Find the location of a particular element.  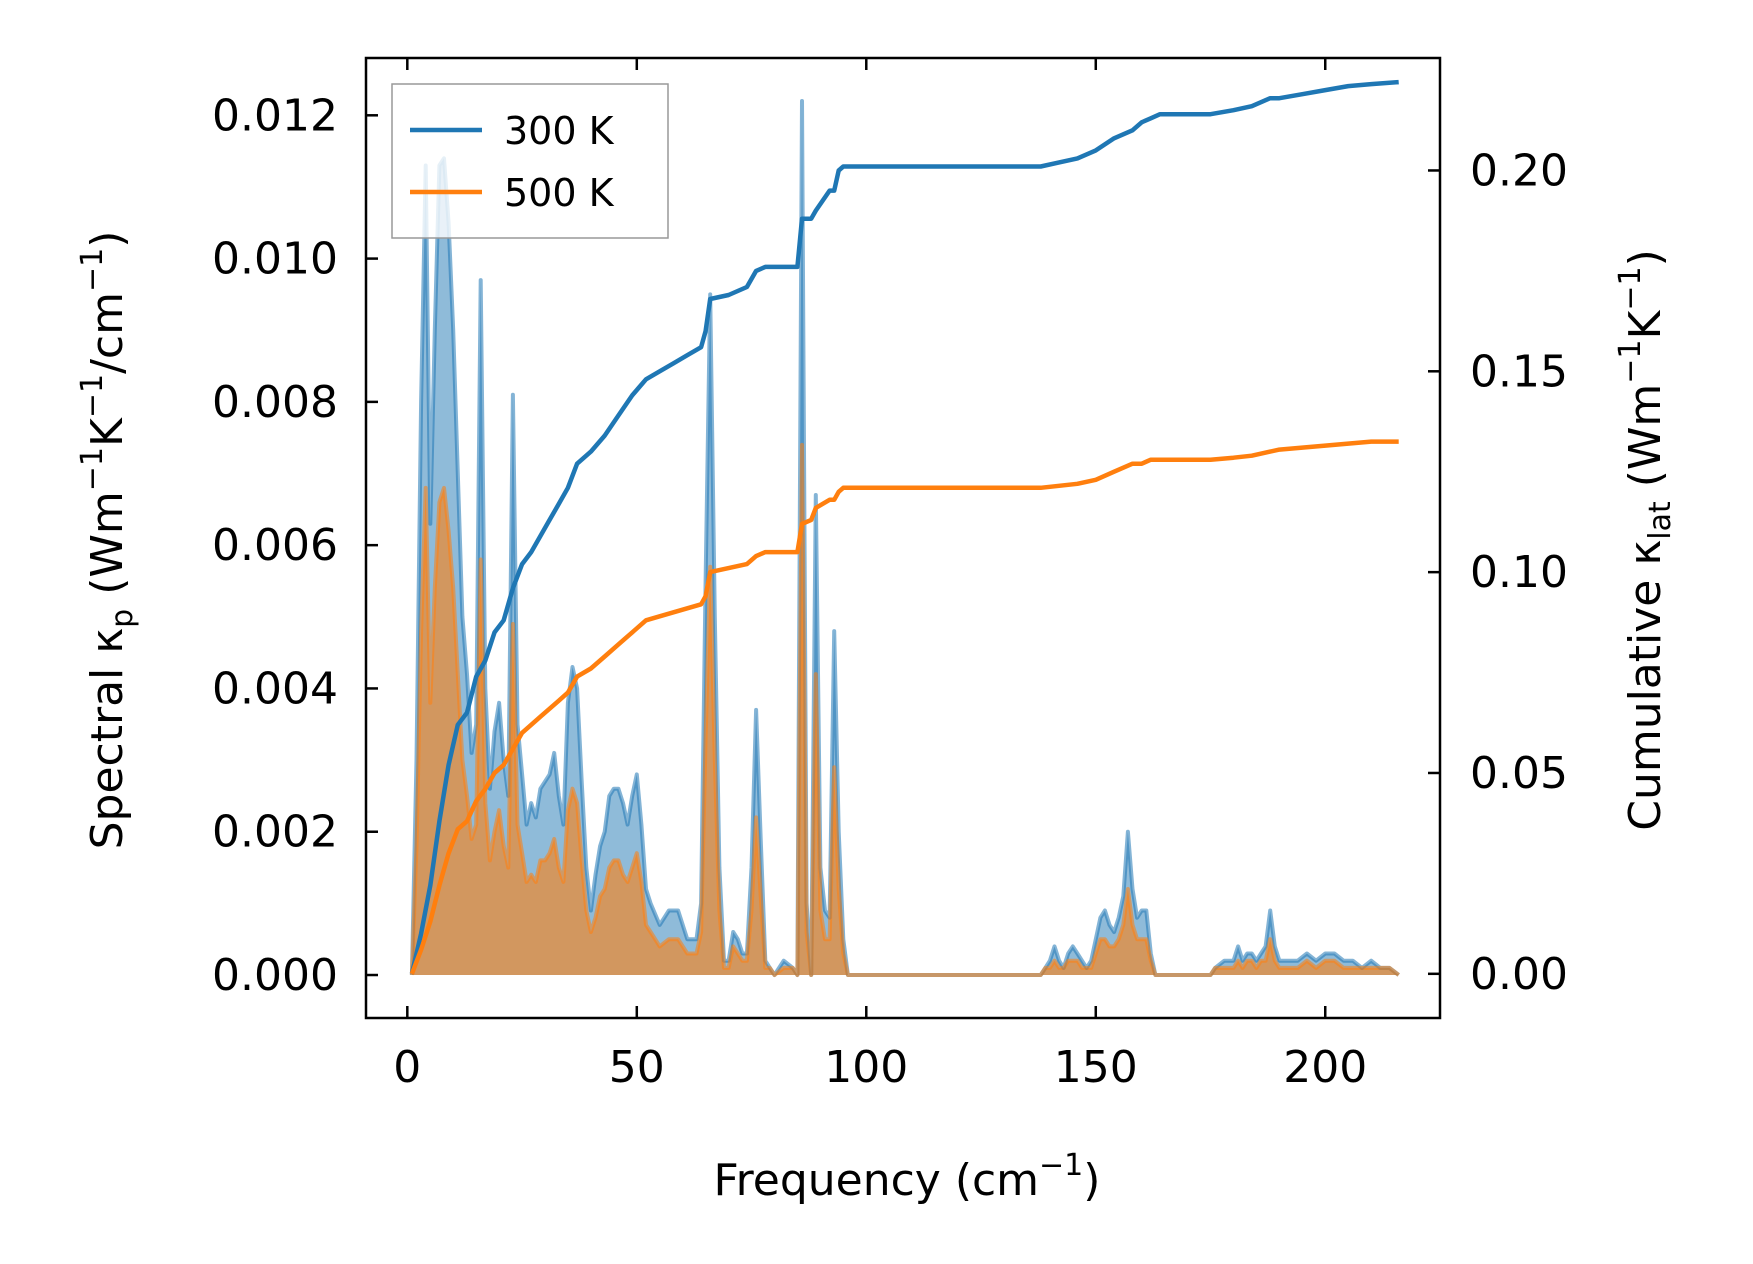

x-axis-label-tail: ) is located at coordinates (1091, 1180).